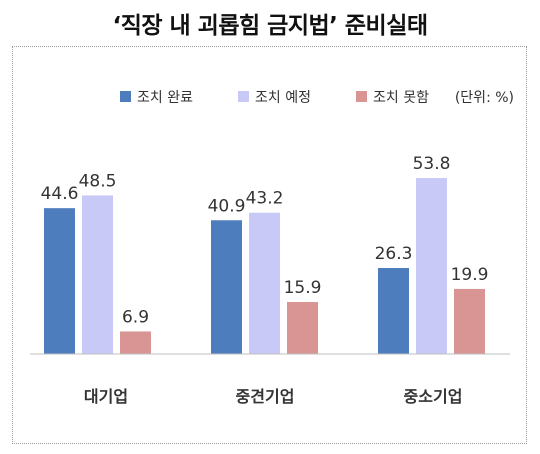  What do you see at coordinates (283, 98) in the screenshot?
I see `legend-label-2: 조치 예정` at bounding box center [283, 98].